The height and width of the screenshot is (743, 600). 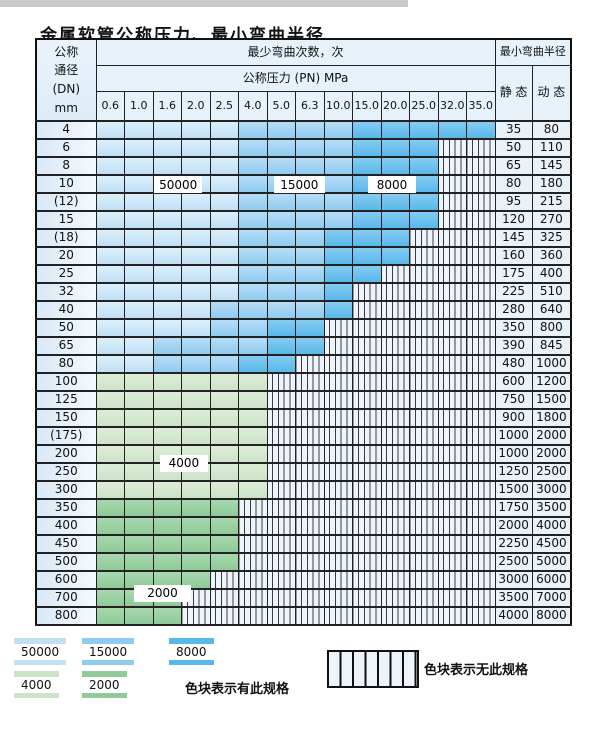 What do you see at coordinates (551, 310) in the screenshot?
I see `dynamic-value: 640` at bounding box center [551, 310].